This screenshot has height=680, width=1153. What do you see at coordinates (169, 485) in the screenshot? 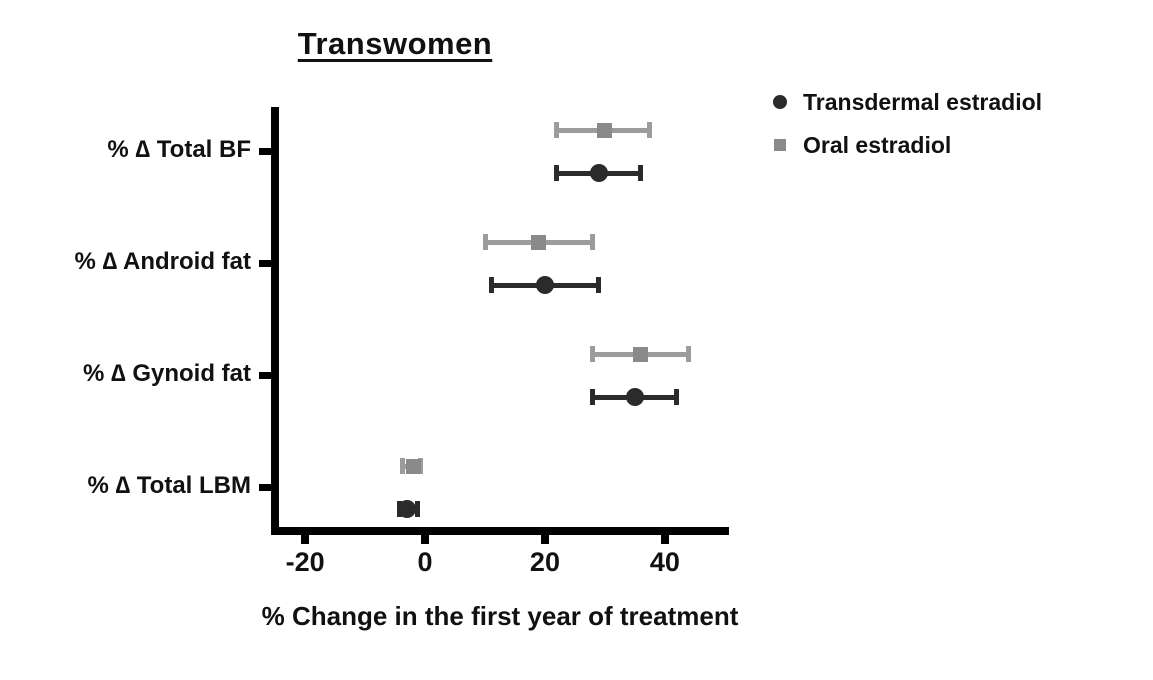
I see `category-label: % ∆ Total LBM` at bounding box center [169, 485].